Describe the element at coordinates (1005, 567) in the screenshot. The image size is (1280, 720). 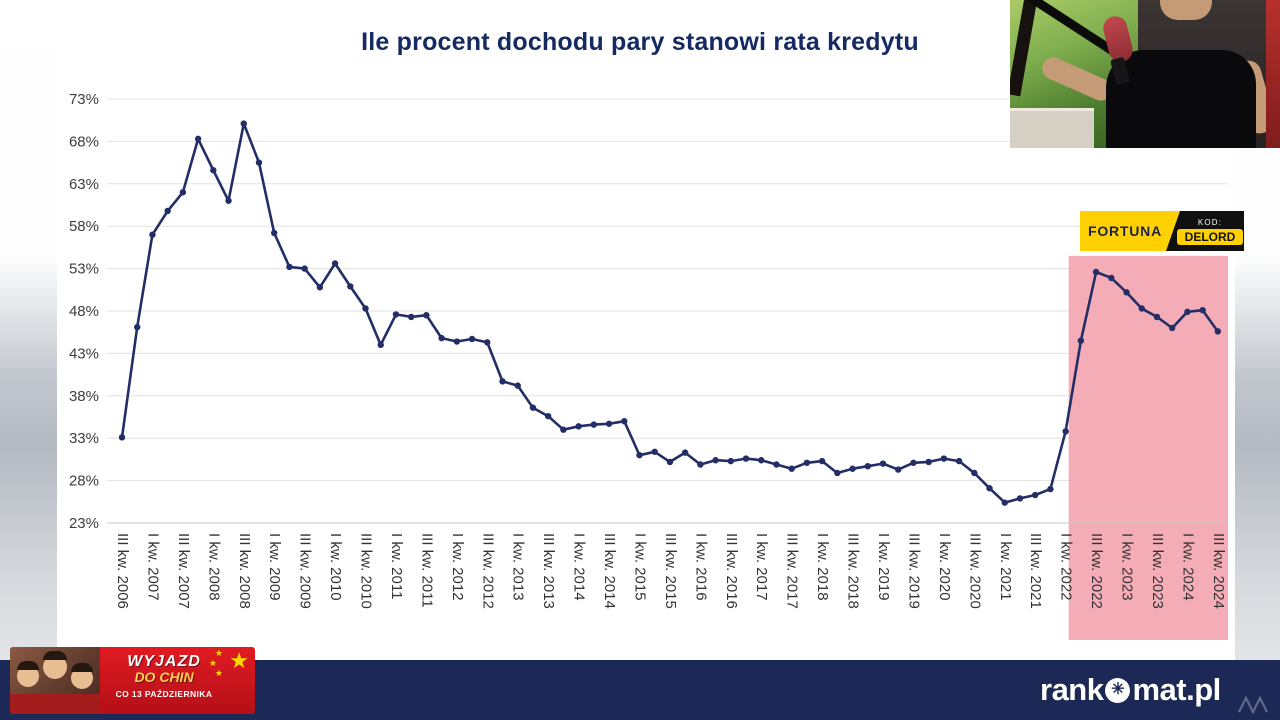
I see `svg-text: I kw. 2021` at that location.